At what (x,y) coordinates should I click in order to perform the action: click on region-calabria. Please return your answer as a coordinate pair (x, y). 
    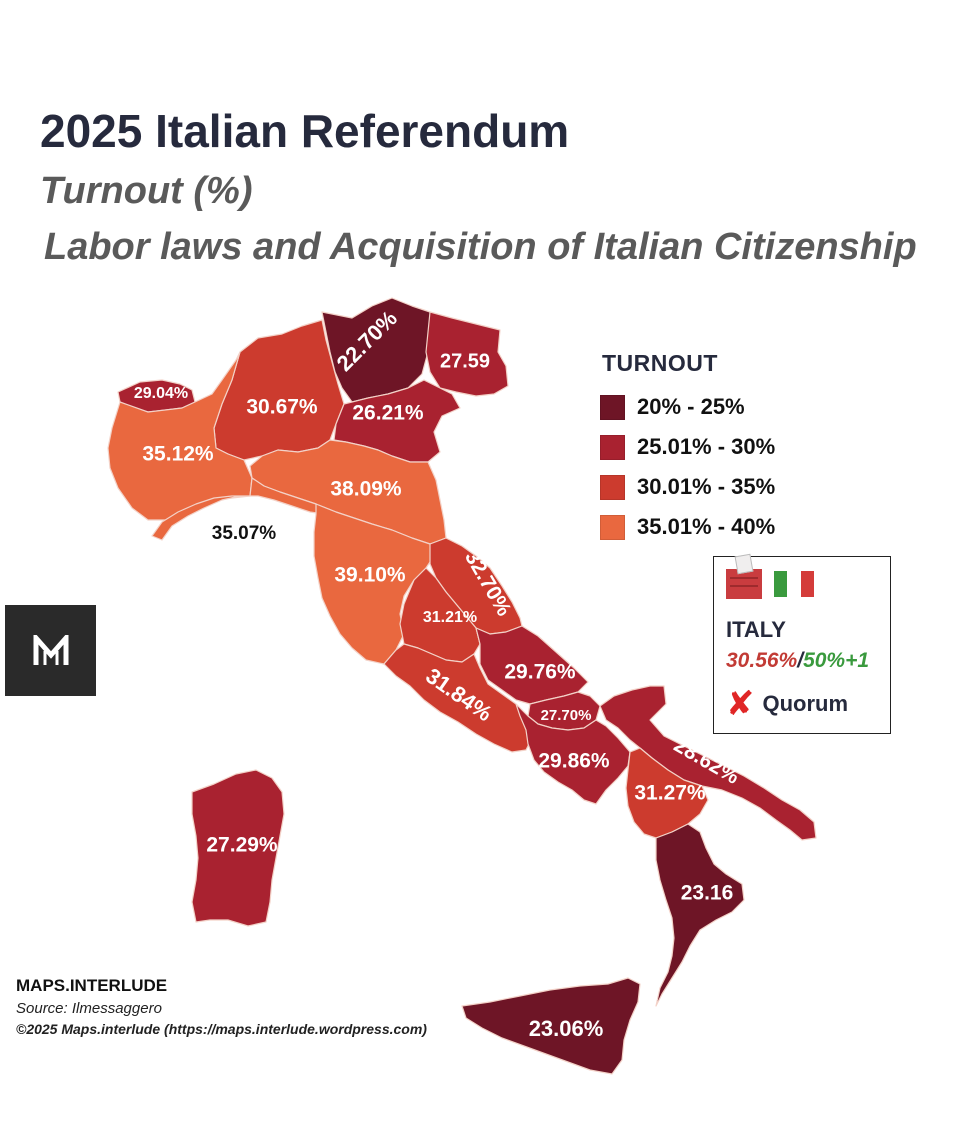
    Looking at the image, I should click on (700, 915).